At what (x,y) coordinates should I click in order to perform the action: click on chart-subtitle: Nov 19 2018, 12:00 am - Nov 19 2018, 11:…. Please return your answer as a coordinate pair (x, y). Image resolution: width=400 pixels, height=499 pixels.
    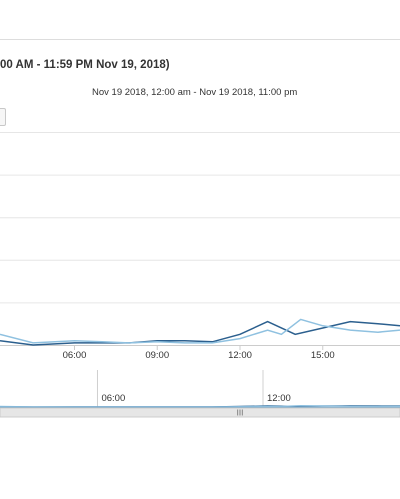
    Looking at the image, I should click on (195, 92).